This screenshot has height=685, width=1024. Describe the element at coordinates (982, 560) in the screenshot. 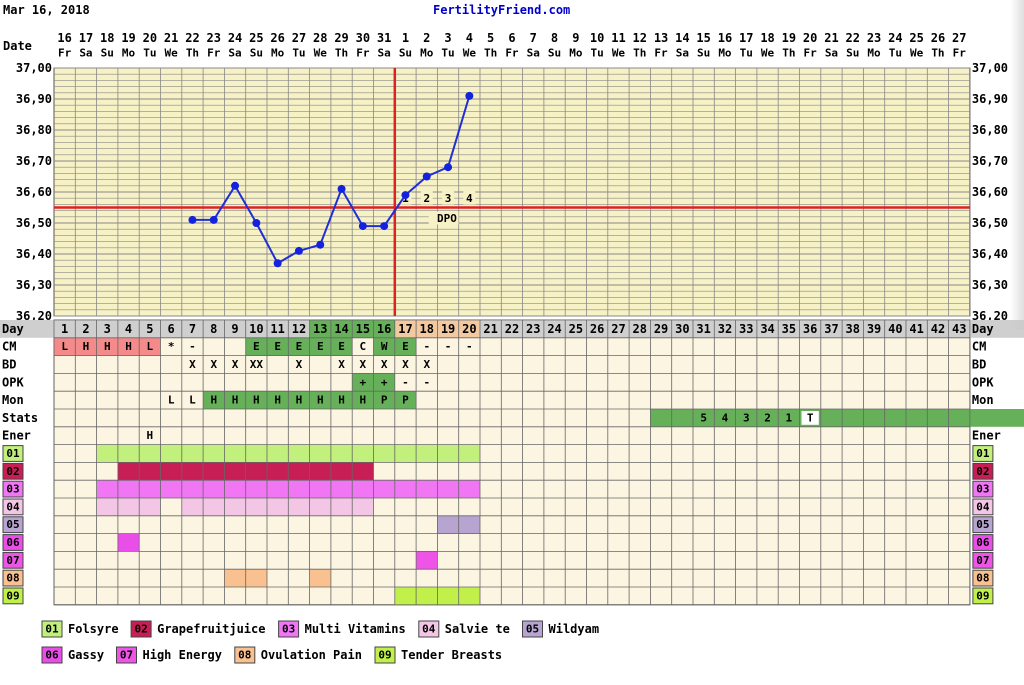

I see `custom-code-right: 07` at that location.